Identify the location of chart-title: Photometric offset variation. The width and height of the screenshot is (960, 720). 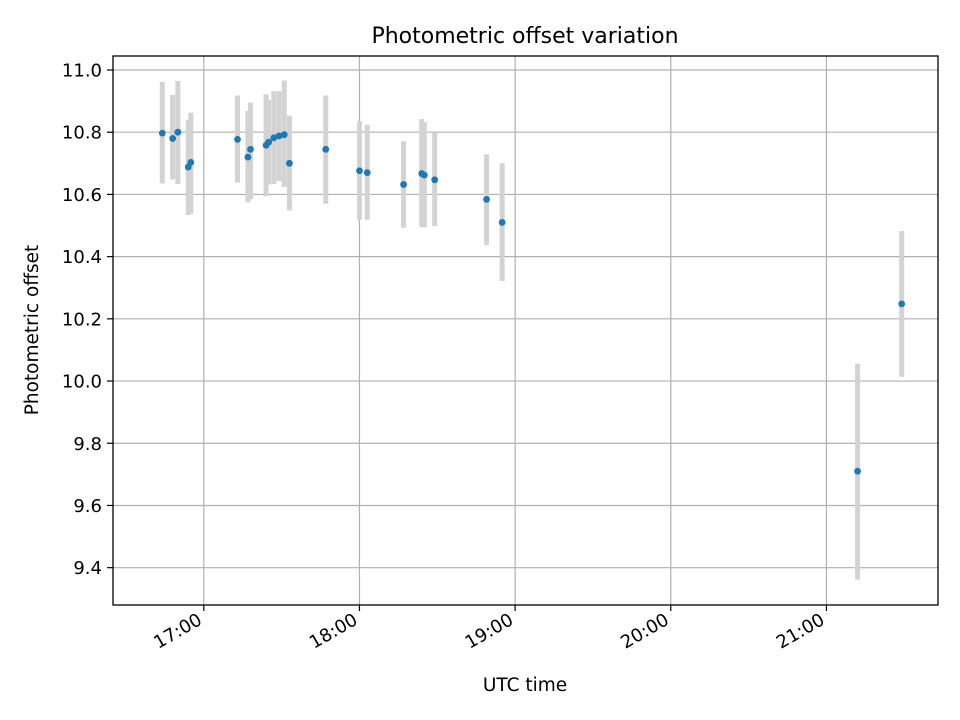
(524, 36).